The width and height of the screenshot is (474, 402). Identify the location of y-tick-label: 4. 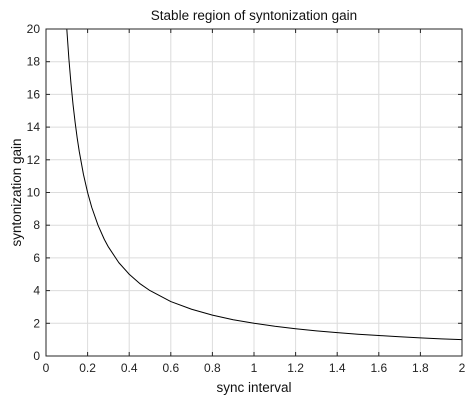
(36, 291).